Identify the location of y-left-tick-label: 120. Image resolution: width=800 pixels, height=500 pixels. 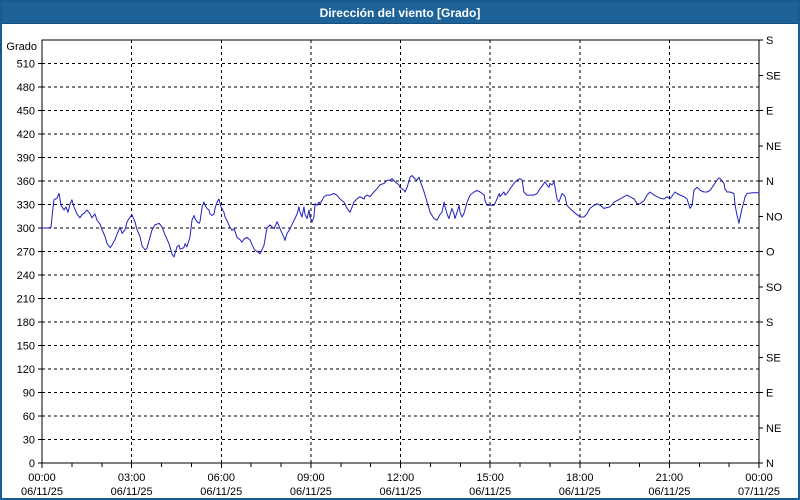
(26, 370).